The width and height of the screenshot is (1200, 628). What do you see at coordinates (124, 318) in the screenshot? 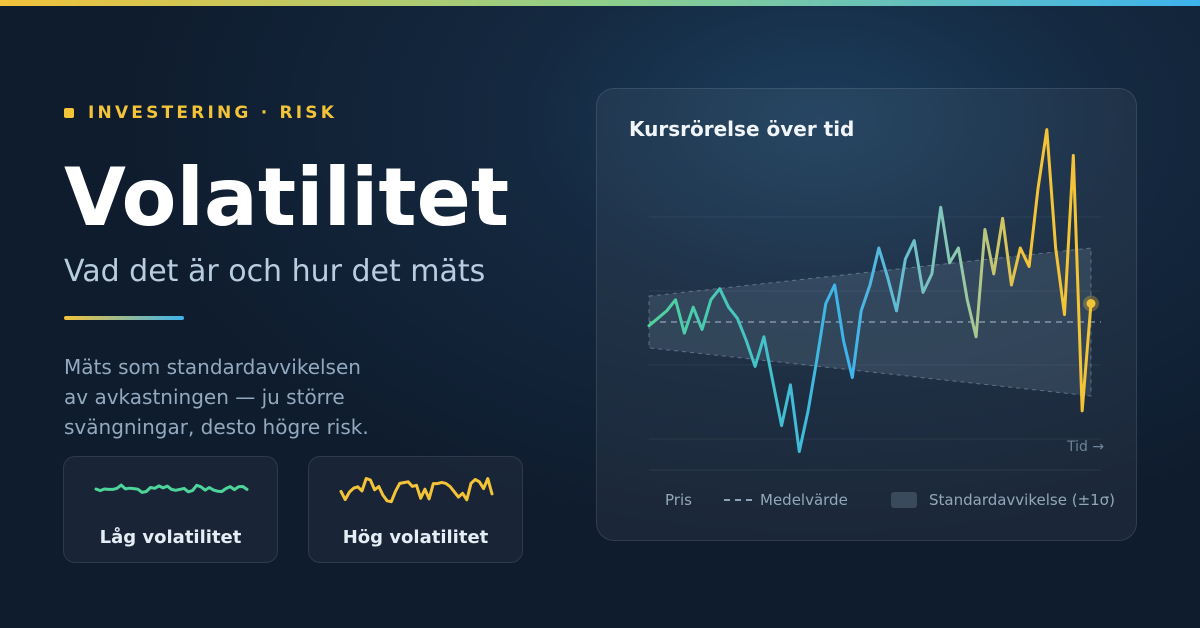
I see `title-underline` at bounding box center [124, 318].